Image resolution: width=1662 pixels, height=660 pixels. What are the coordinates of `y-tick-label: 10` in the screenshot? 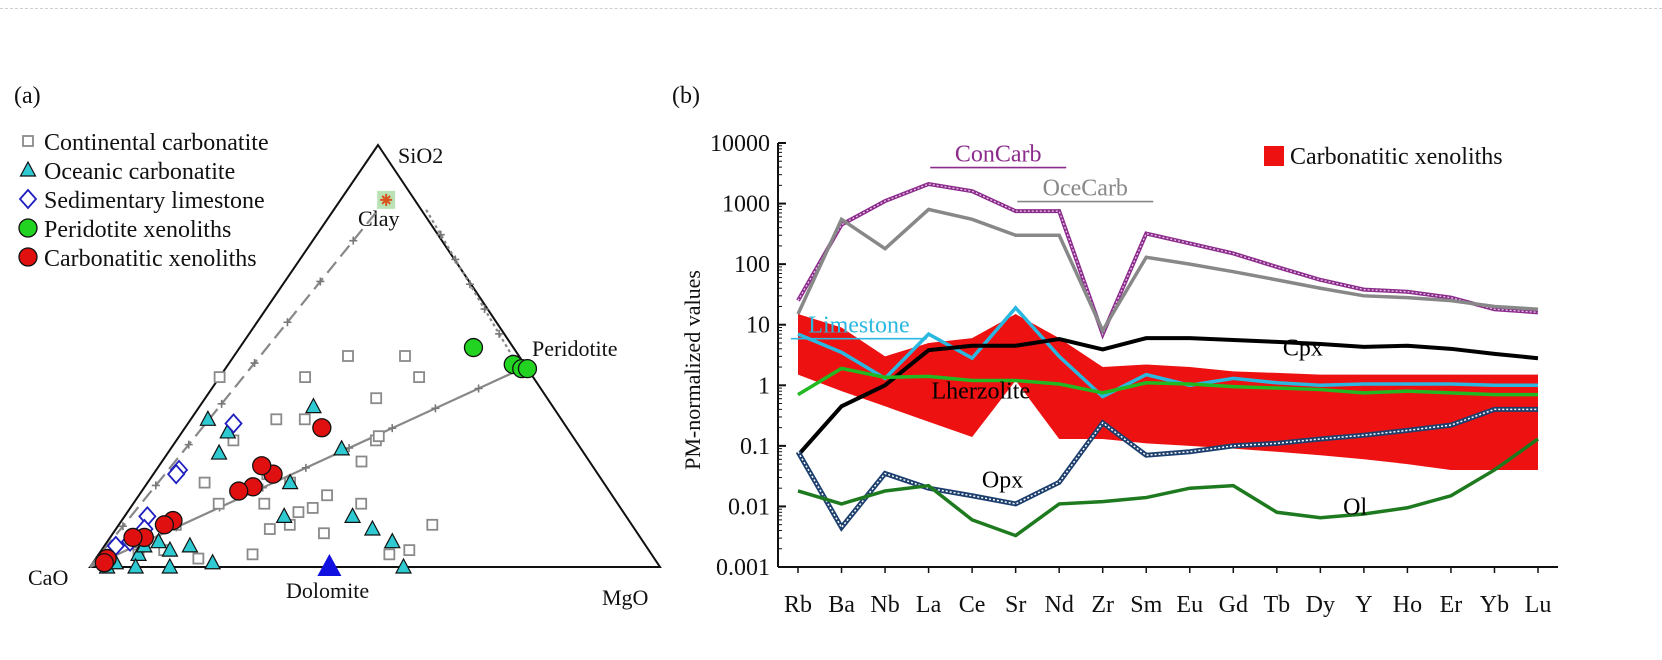 It's located at (758, 326).